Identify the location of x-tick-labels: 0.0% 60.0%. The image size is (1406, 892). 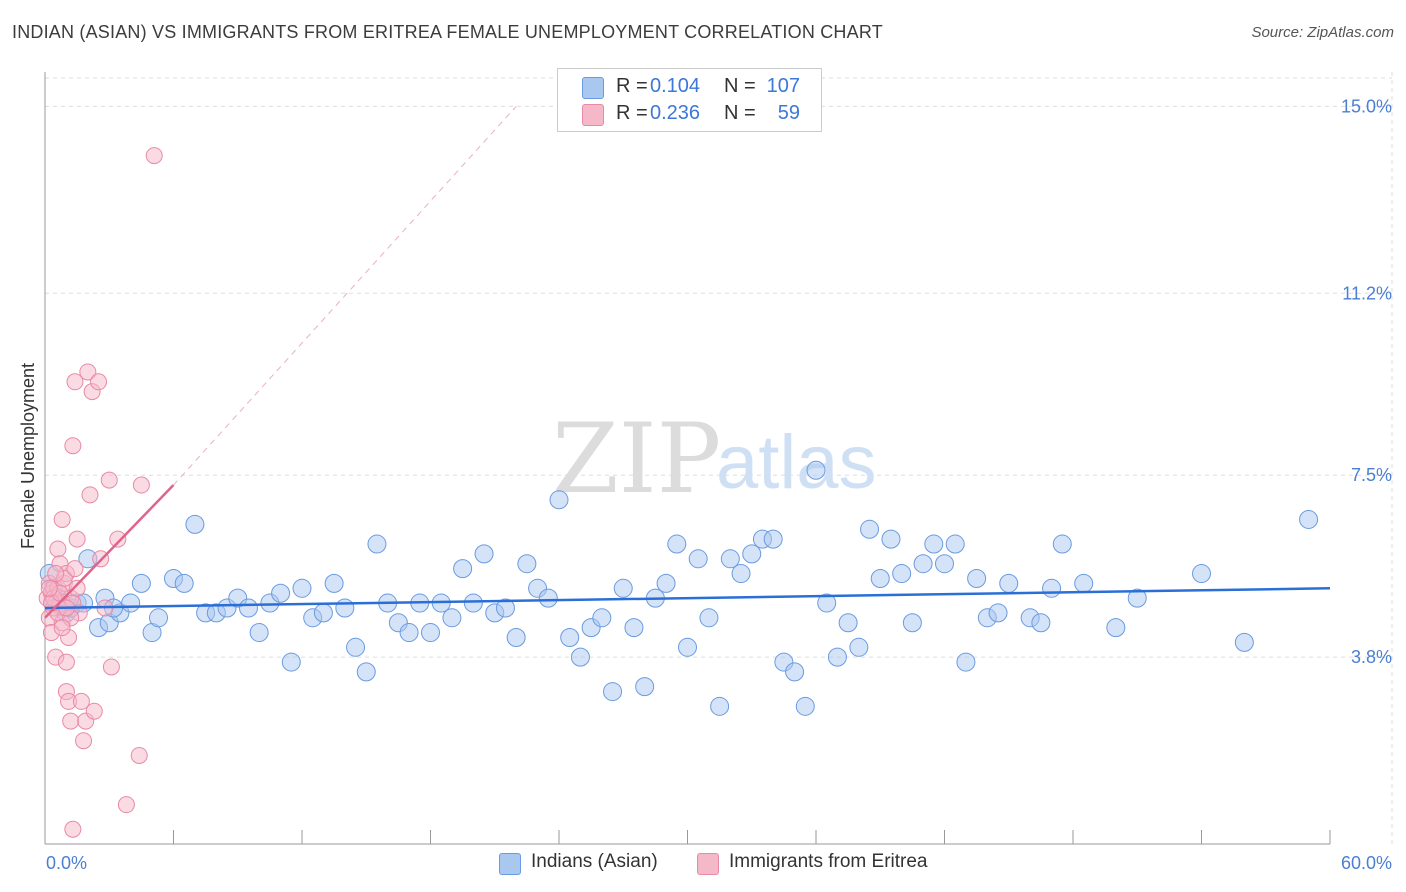
(719, 863).